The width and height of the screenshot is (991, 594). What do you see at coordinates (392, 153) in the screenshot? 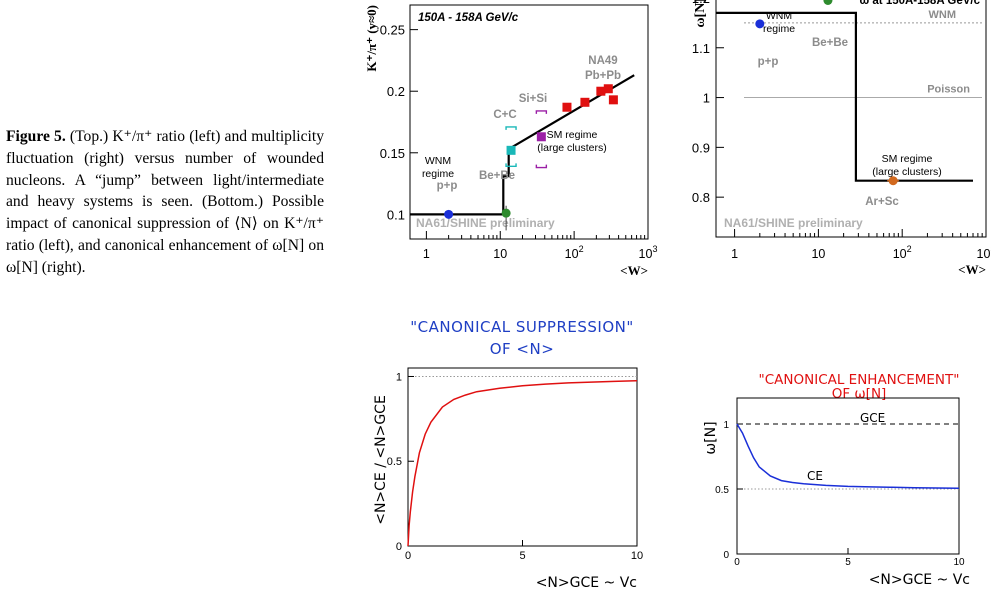
I see `y-tick-label: 0.15` at bounding box center [392, 153].